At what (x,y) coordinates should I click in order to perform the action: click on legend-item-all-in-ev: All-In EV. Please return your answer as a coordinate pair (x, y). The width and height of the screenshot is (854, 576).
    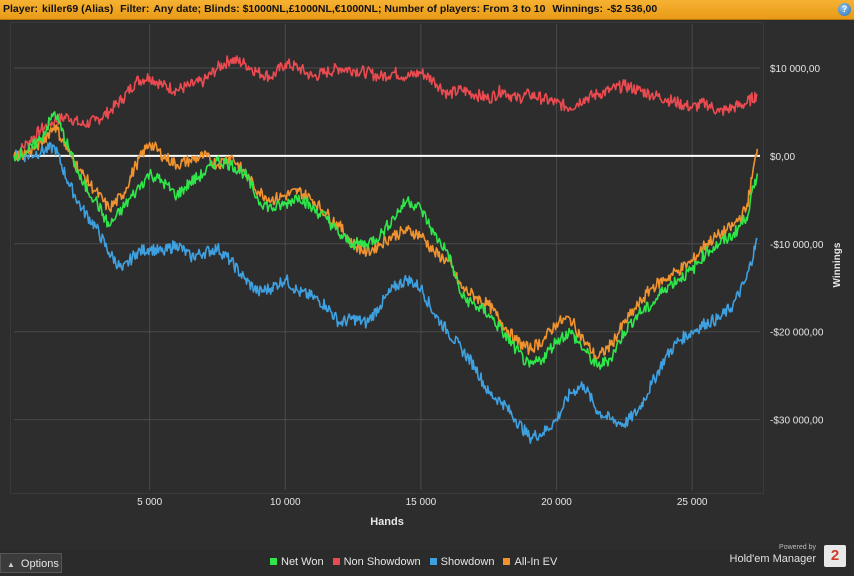
    Looking at the image, I should click on (530, 562).